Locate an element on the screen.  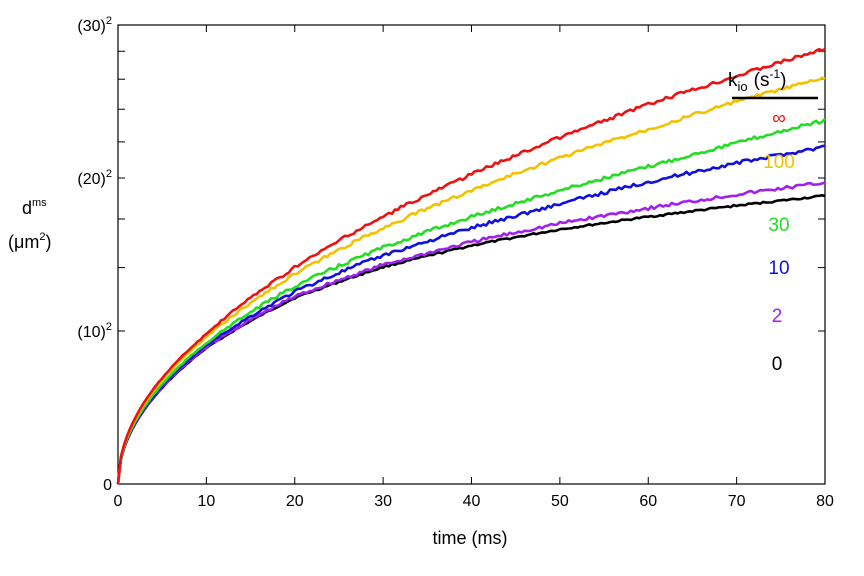
y-tick-label: (30)2 is located at coordinates (94, 25).